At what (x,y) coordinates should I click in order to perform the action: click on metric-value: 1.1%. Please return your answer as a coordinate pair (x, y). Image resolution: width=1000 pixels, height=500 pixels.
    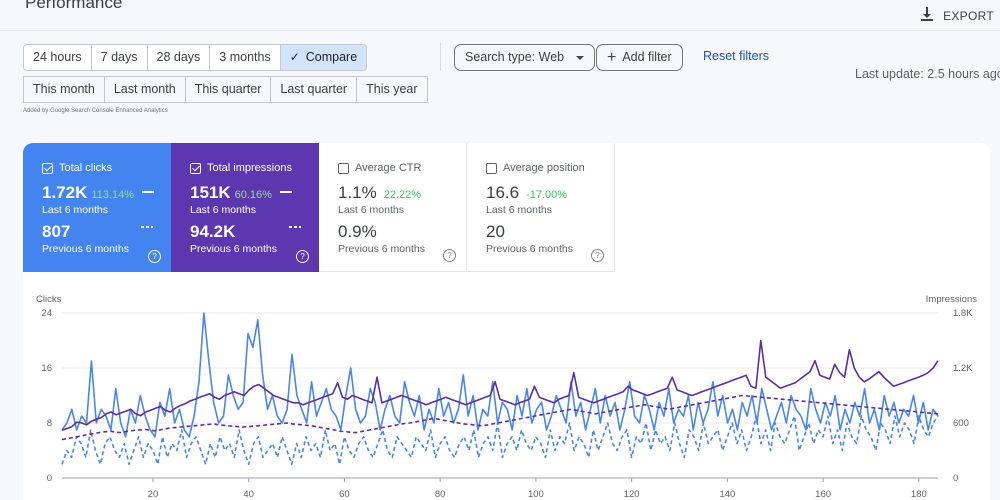
    Looking at the image, I should click on (357, 192).